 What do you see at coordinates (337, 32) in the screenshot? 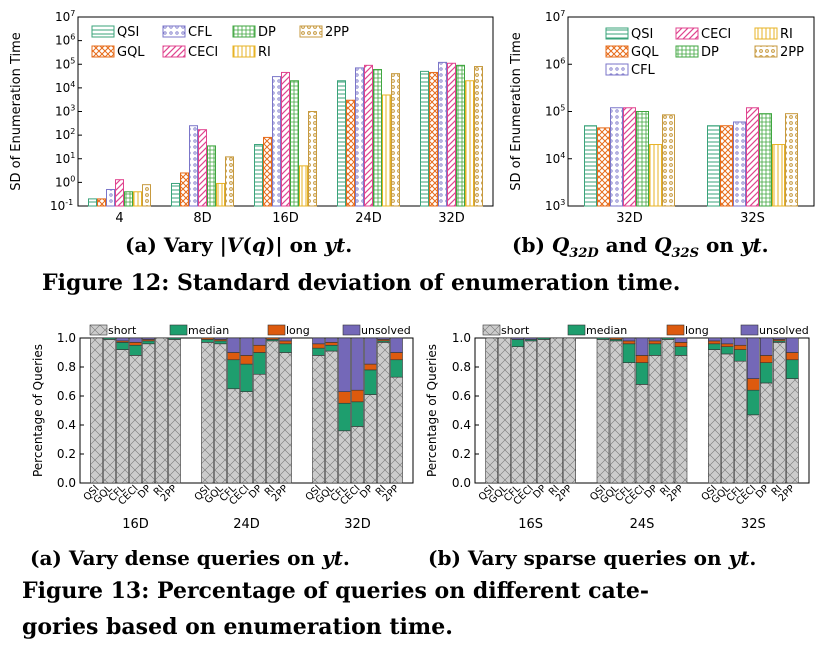
I see `legend-label-2pp: 2PP` at bounding box center [337, 32].